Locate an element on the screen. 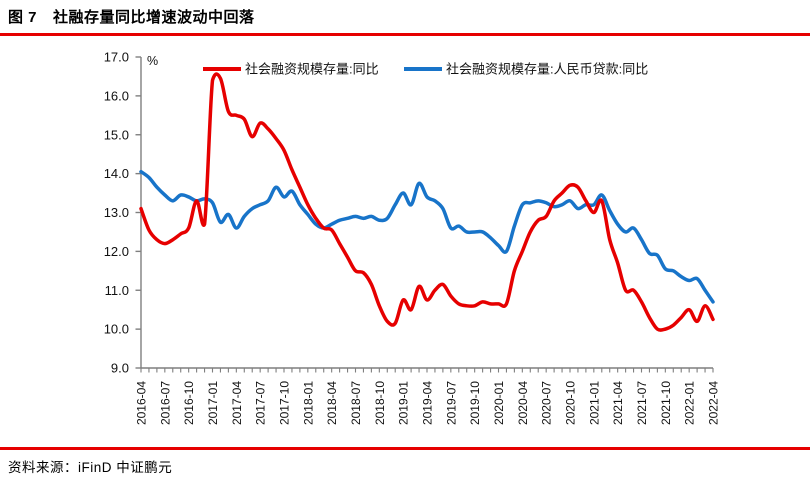 This screenshot has height=480, width=810. x-axis-tick-label: 2019-01 is located at coordinates (404, 403).